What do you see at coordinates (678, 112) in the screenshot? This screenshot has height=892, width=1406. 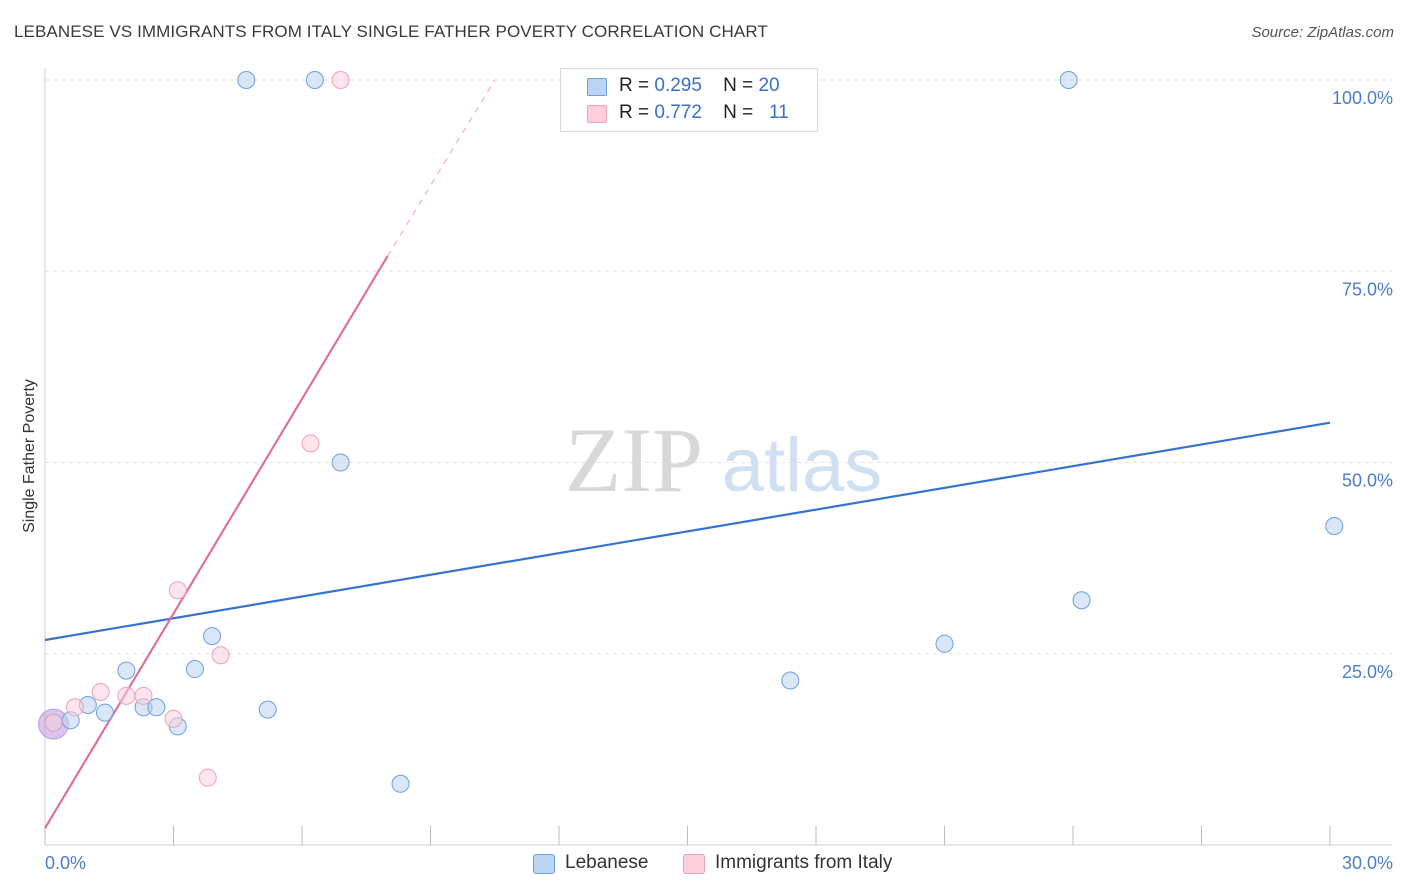 I see `legend-r-value-italy: 0.772` at bounding box center [678, 112].